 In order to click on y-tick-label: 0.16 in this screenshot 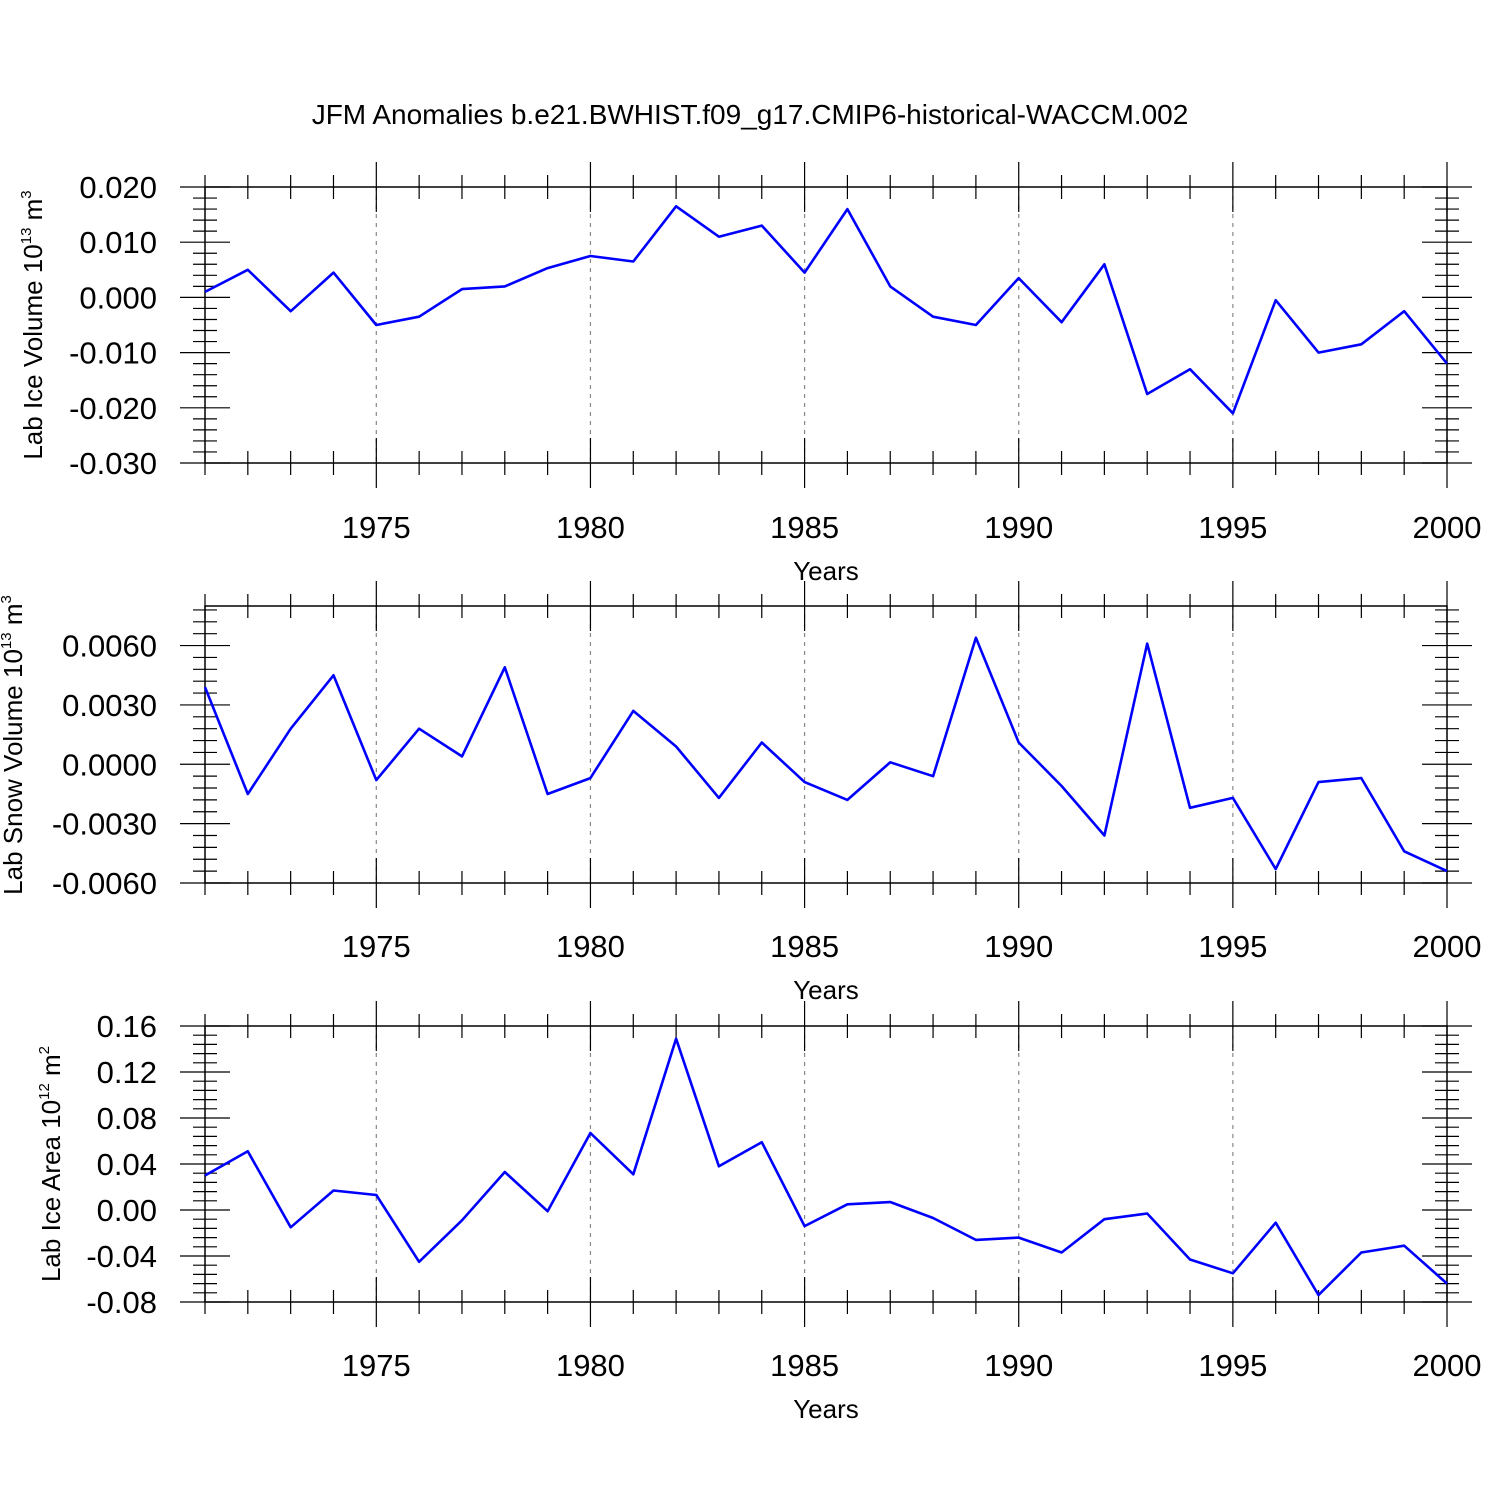, I will do `click(127, 1026)`.